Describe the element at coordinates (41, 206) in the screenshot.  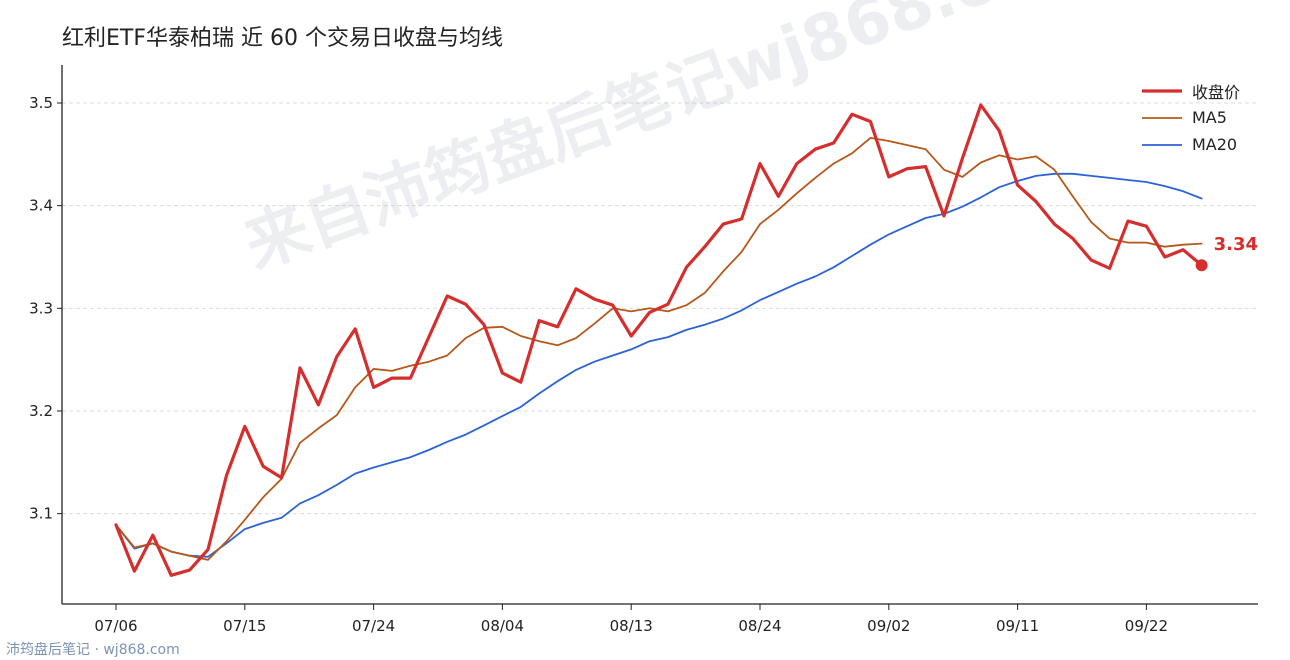
I see `y-tick-label: 3.4` at that location.